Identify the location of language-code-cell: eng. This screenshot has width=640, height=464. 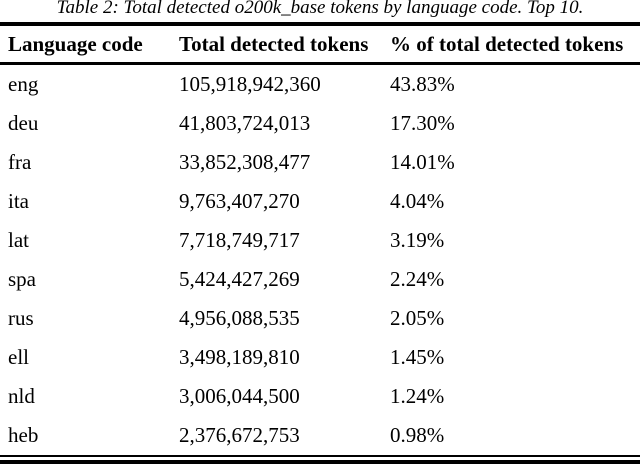
(23, 83).